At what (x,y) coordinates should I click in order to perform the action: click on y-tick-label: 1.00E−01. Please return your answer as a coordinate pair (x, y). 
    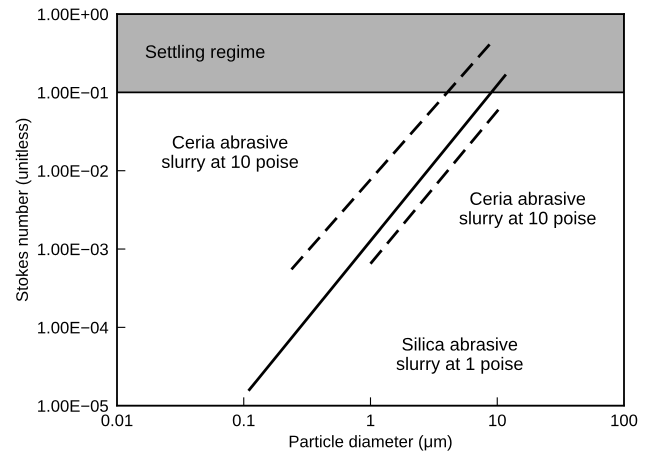
    Looking at the image, I should click on (73, 92).